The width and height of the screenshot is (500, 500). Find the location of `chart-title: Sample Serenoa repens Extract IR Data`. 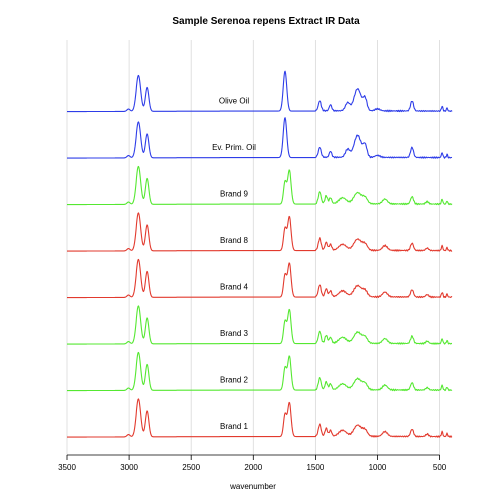

chart-title: Sample Serenoa repens Extract IR Data is located at coordinates (266, 21).